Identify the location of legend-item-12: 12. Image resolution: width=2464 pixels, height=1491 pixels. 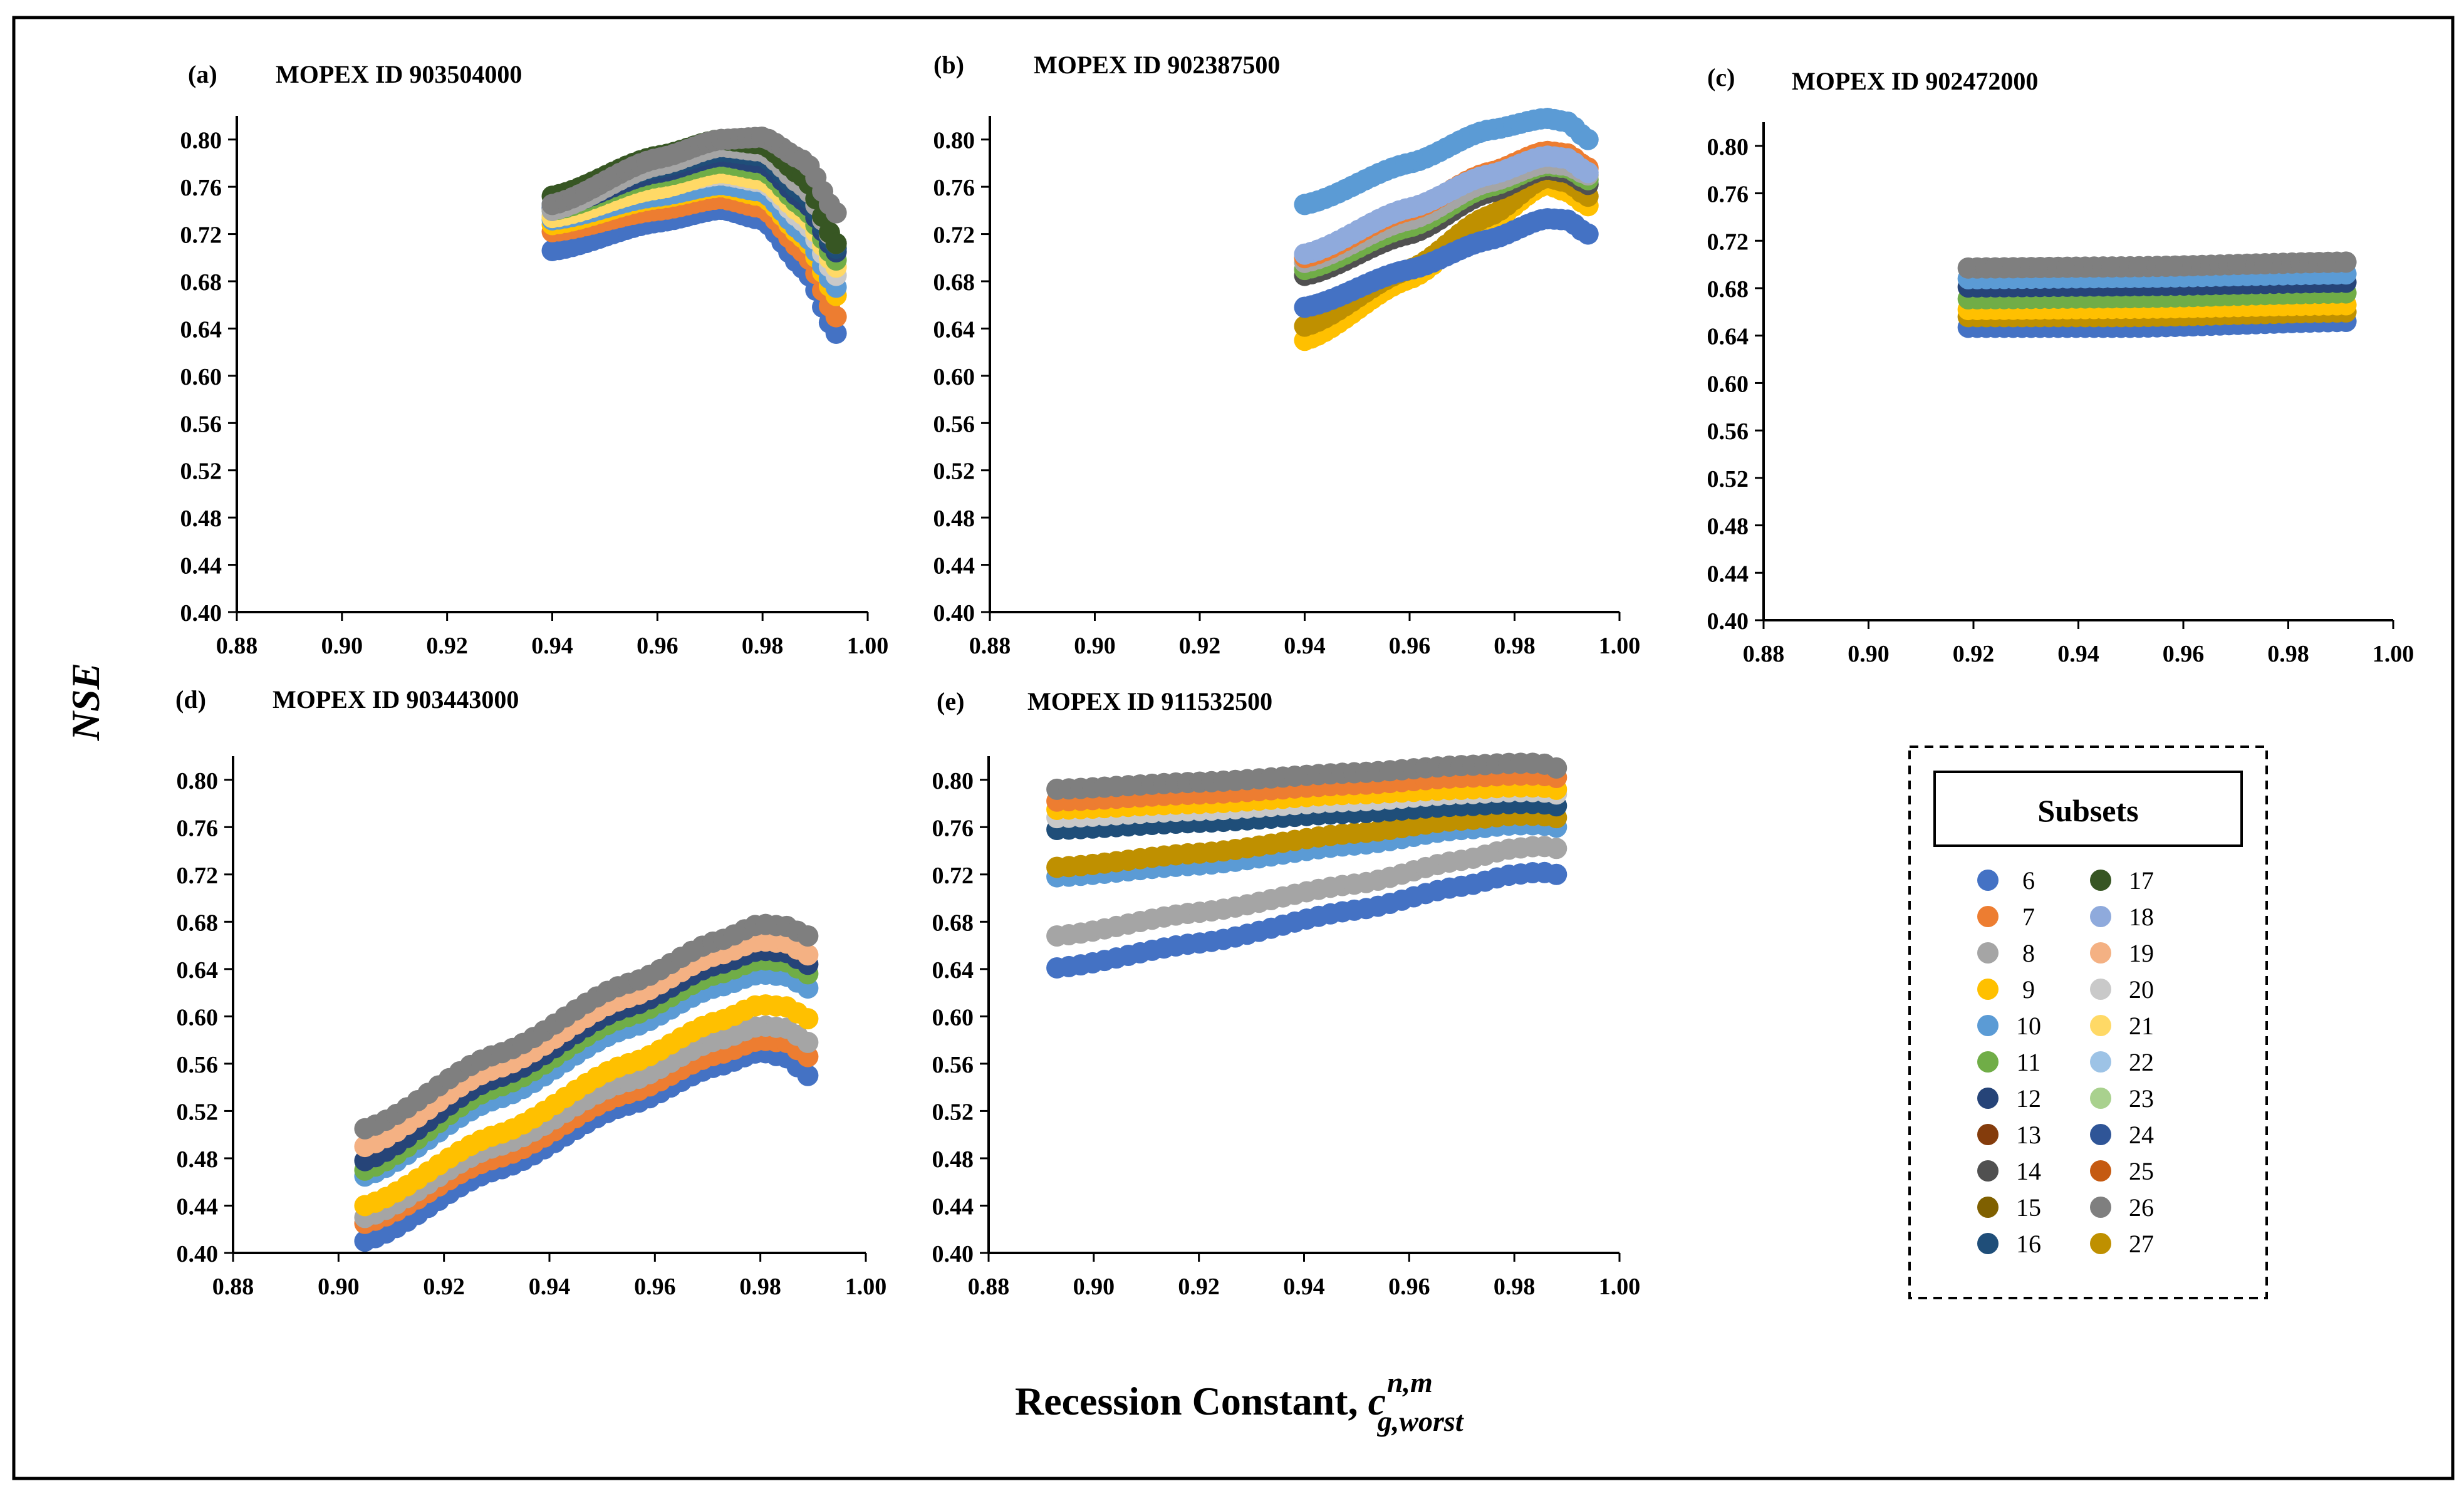
(2009, 1098).